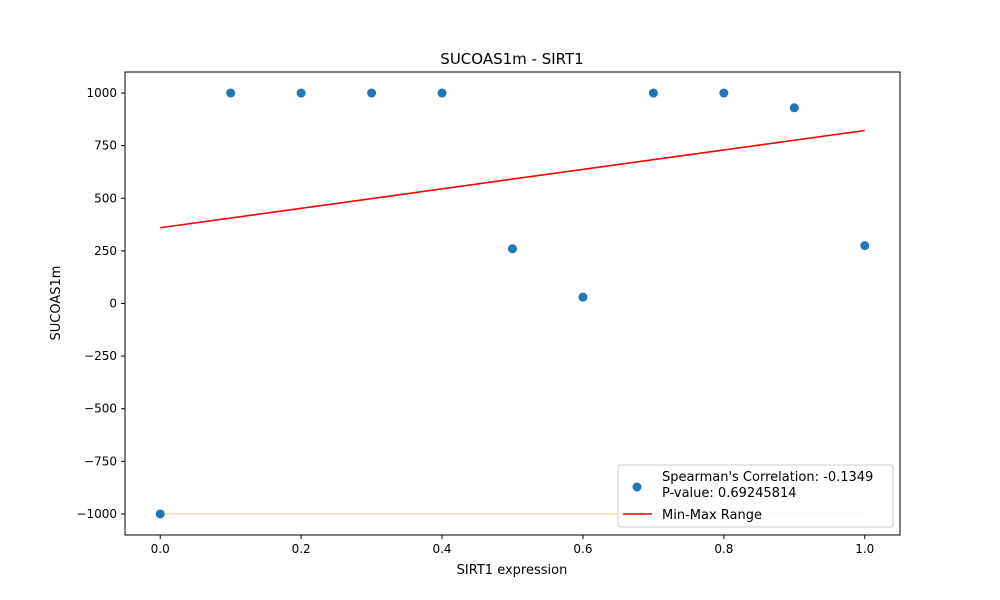 This screenshot has height=600, width=1000. Describe the element at coordinates (105, 198) in the screenshot. I see `y-tick-label: 500` at that location.